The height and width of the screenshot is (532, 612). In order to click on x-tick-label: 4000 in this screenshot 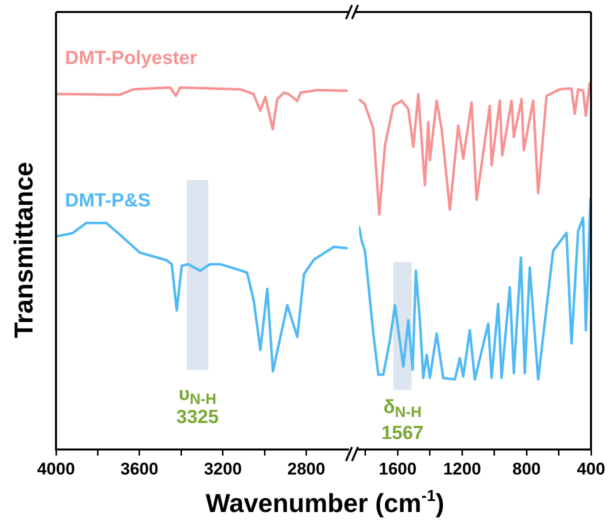, I will do `click(56, 468)`.